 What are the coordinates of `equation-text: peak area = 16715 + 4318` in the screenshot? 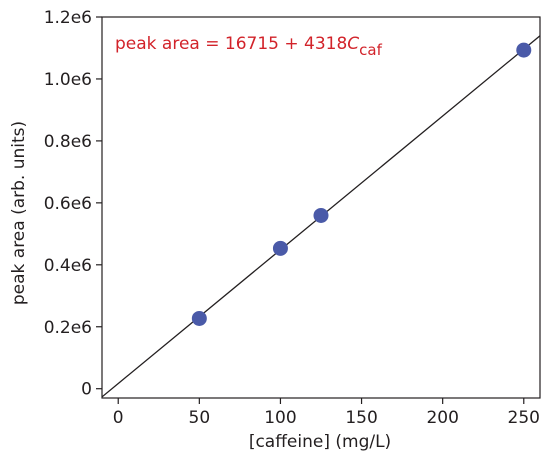 It's located at (231, 44).